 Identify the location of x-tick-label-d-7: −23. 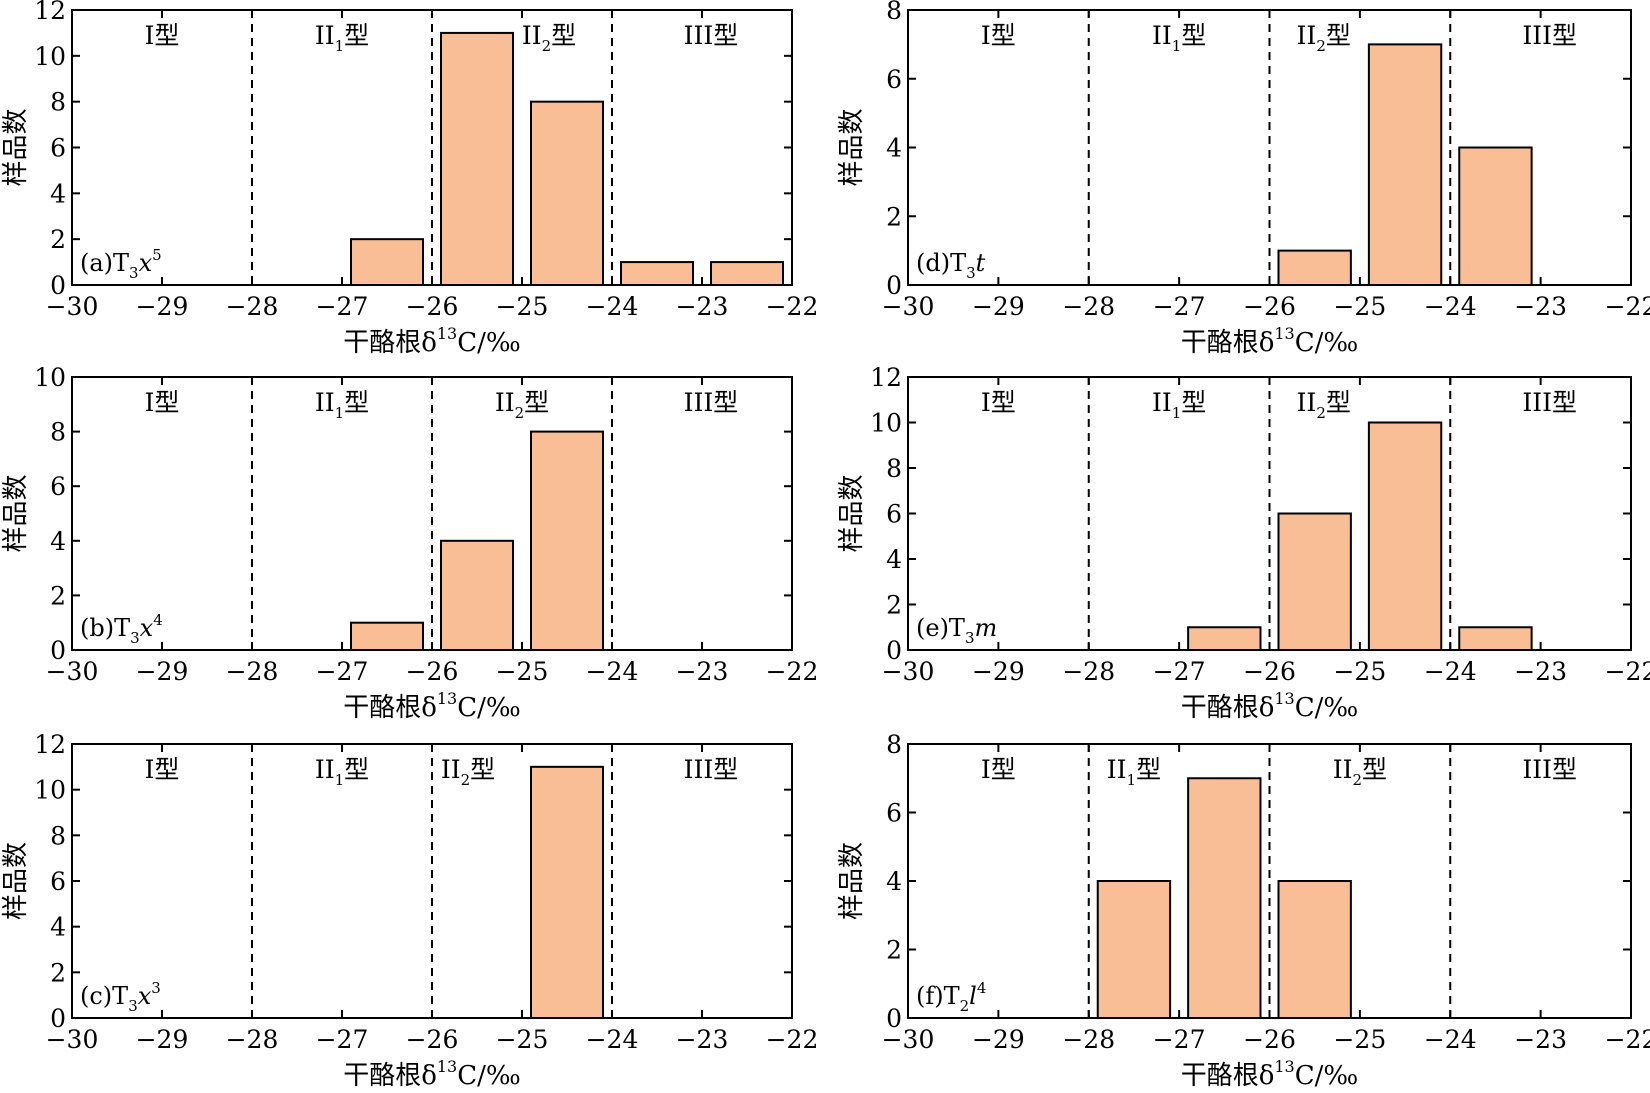
(1540, 306).